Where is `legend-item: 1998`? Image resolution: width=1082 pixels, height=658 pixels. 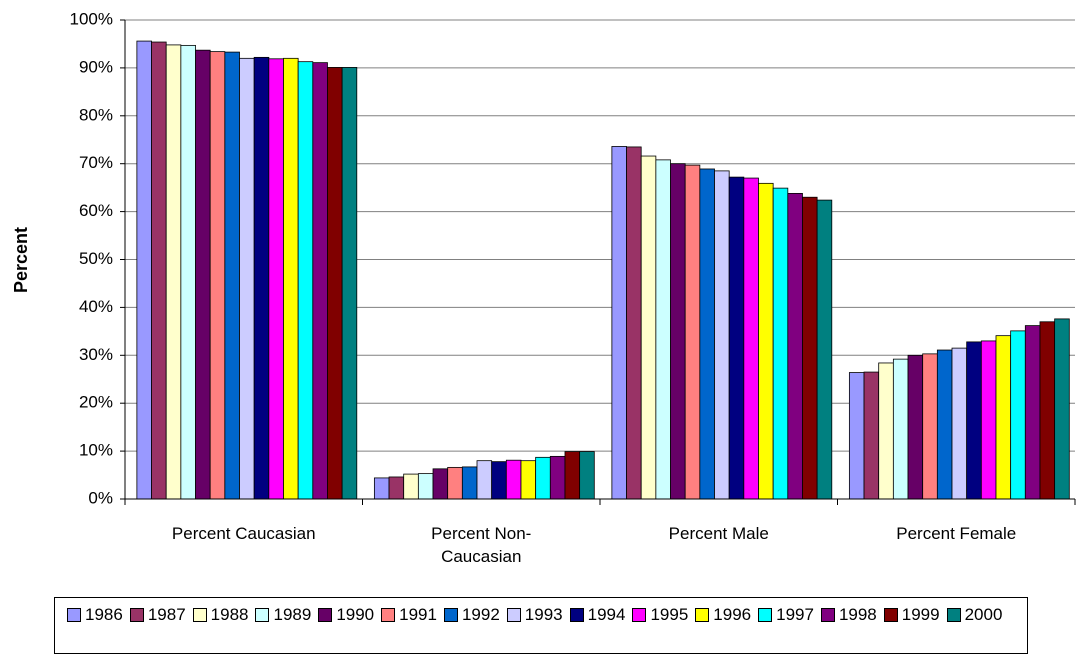
legend-item: 1998 is located at coordinates (848, 614).